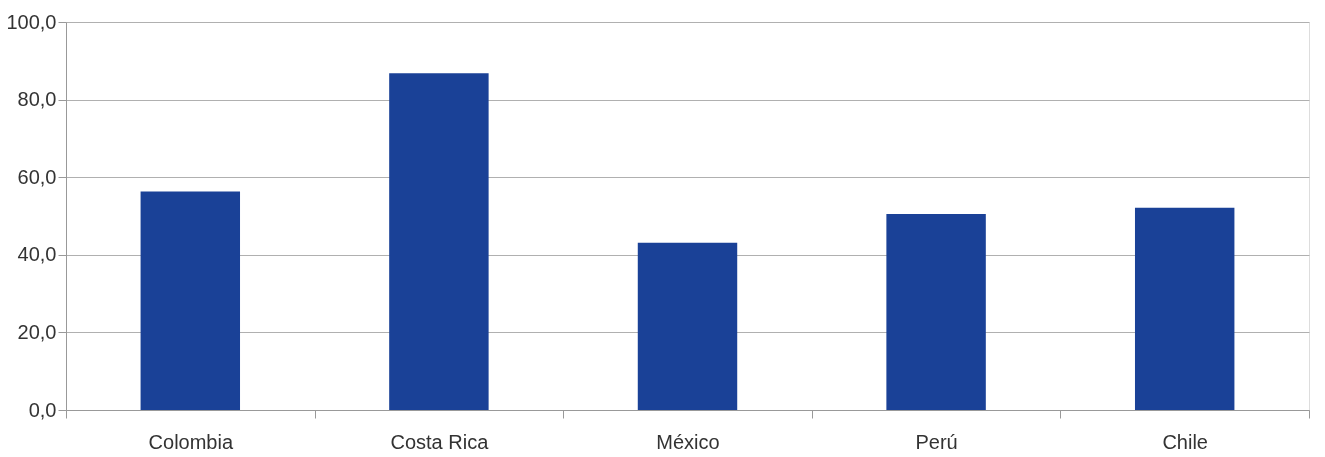 The image size is (1325, 457). Describe the element at coordinates (31, 21) in the screenshot. I see `y-tick-label: 100,0` at that location.